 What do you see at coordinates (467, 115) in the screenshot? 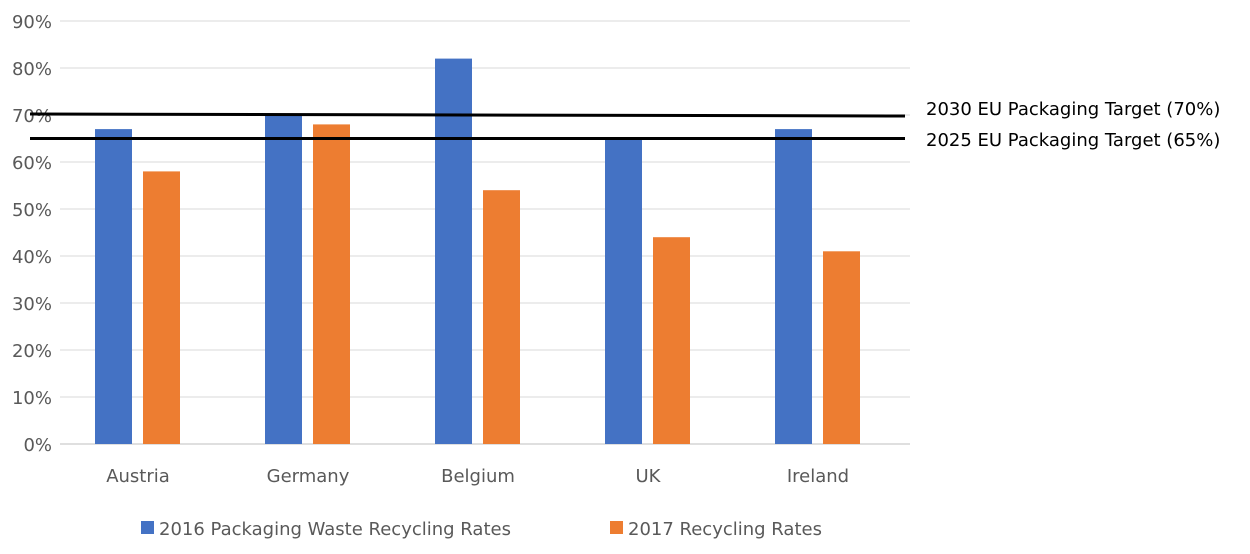
I see `target-line-2030` at bounding box center [467, 115].